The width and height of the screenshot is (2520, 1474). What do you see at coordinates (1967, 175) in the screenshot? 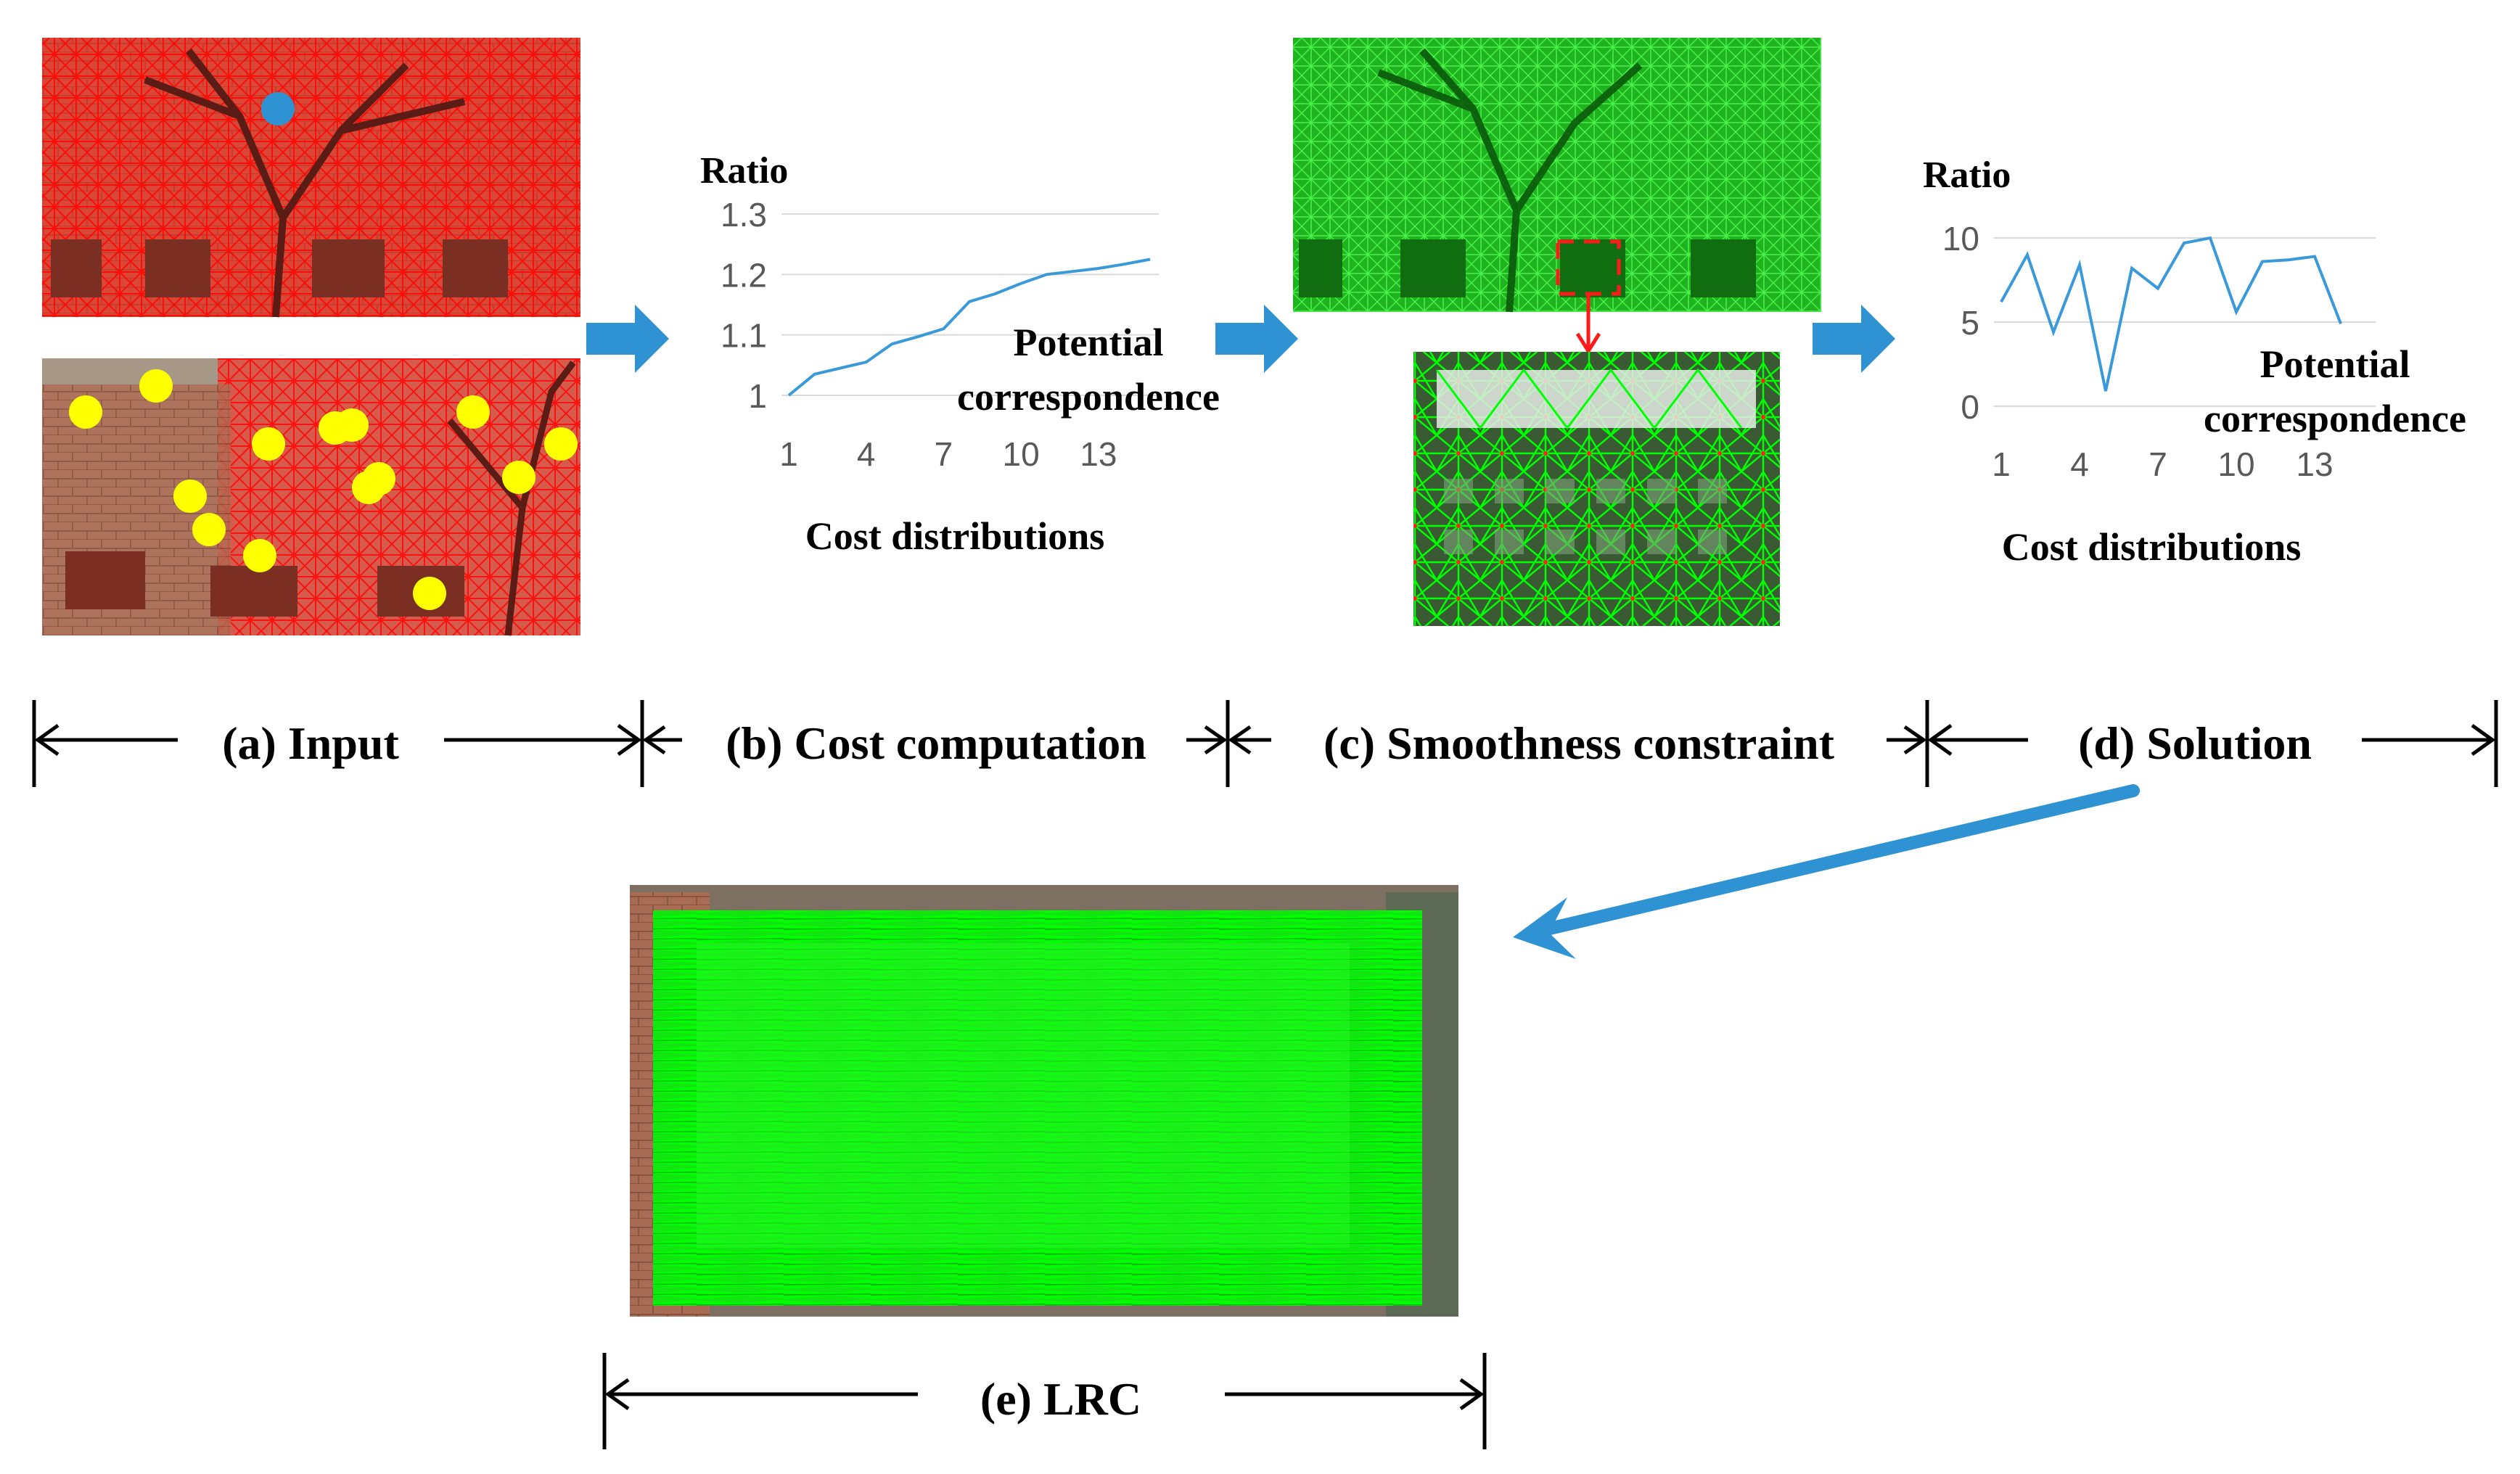
I see `chart-d-ylabel: Ratio` at bounding box center [1967, 175].